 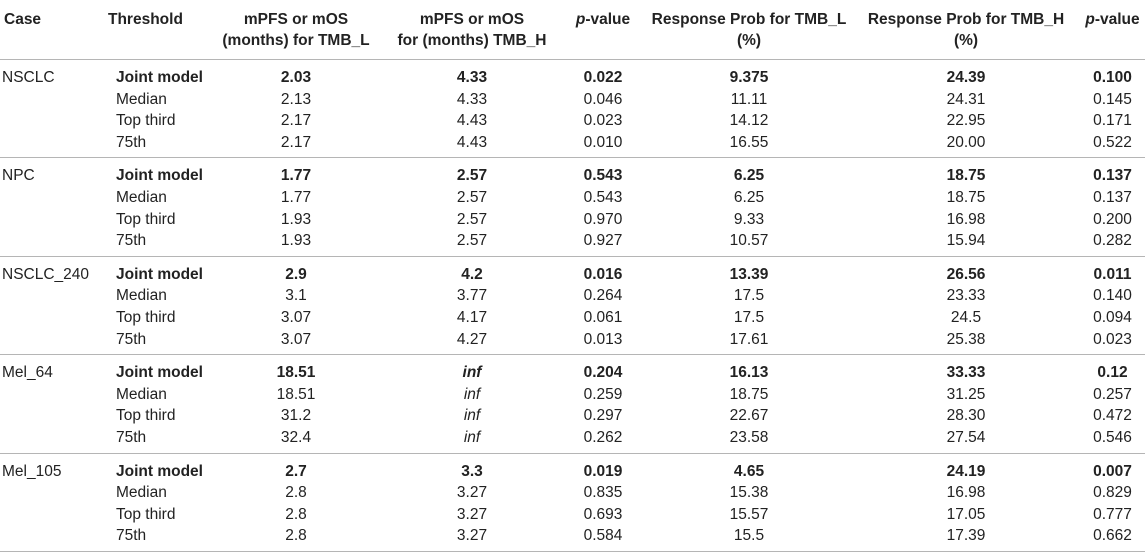 I want to click on table-row: Median 1.77 2.57 0.543 6.25 18.75 0.137, so click(x=572, y=198).